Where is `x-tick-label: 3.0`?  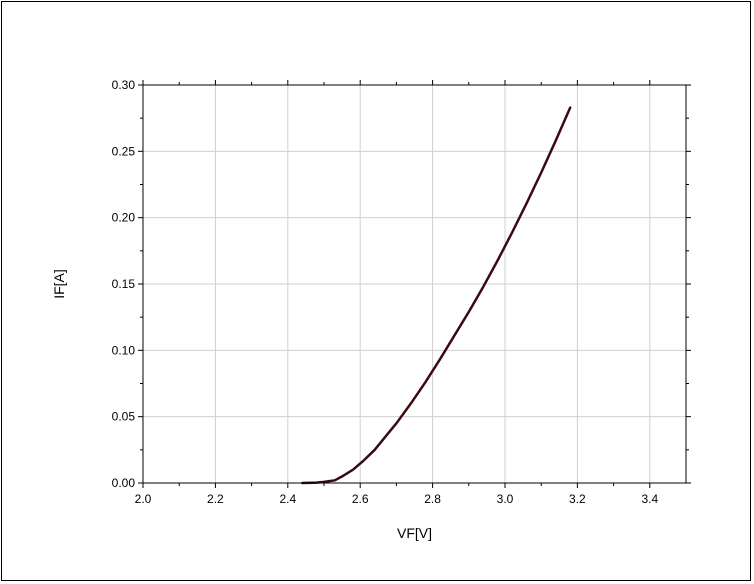 x-tick-label: 3.0 is located at coordinates (505, 499).